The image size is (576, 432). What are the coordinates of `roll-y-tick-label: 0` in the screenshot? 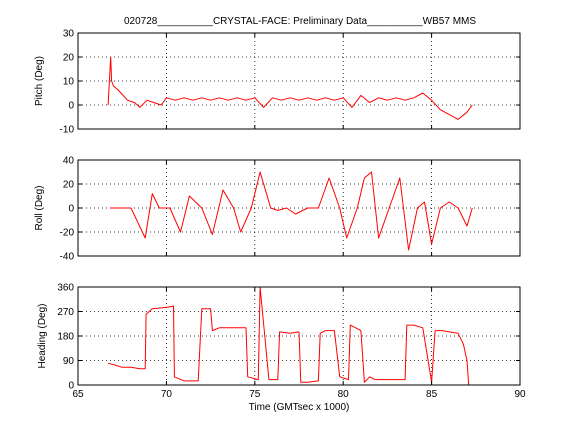 It's located at (71, 209).